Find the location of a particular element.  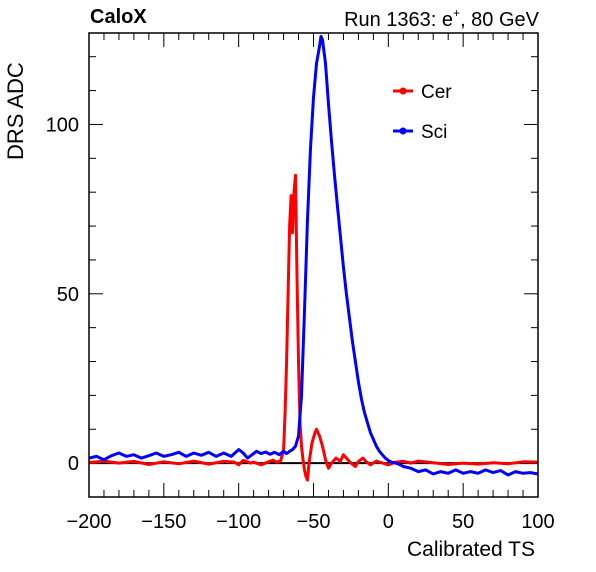

y-axis-label: DRS ADC is located at coordinates (15, 111).